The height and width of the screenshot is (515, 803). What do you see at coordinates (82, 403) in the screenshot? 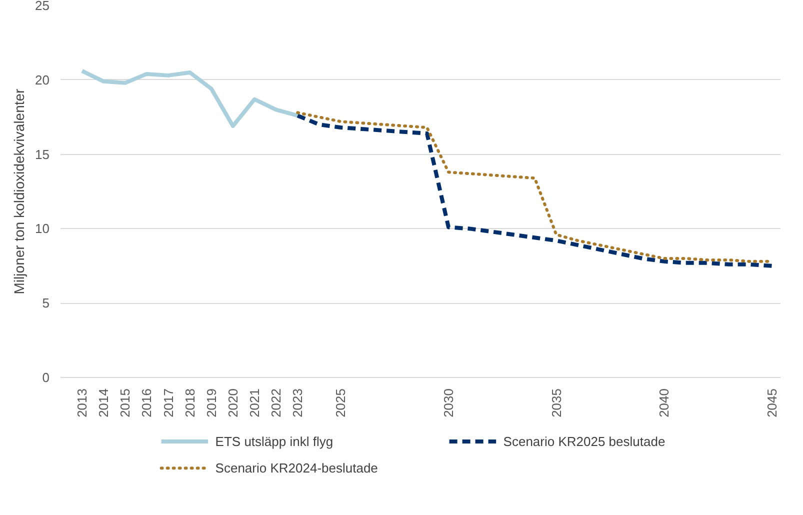
I see `x-tick-label: 2013` at bounding box center [82, 403].